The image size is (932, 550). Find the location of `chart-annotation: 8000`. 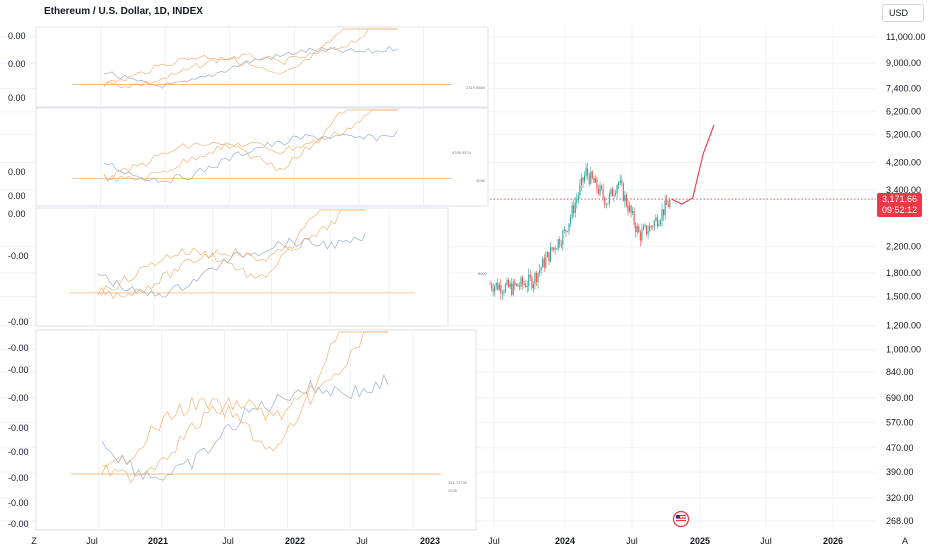

chart-annotation: 8000 is located at coordinates (483, 273).